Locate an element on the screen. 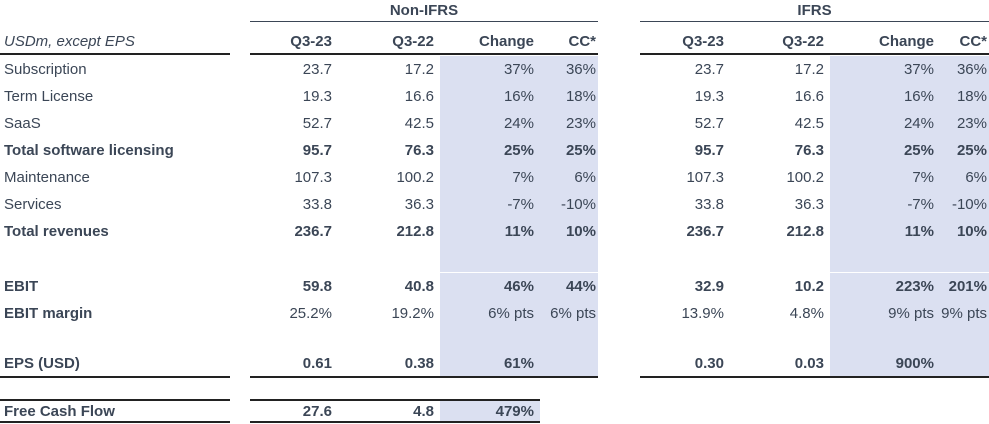  table-cell: 76.3 is located at coordinates (419, 150).